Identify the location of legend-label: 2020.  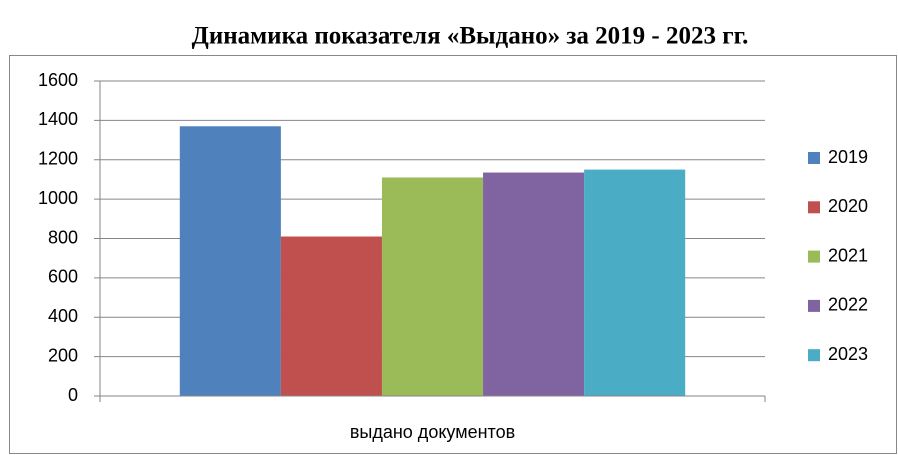
(848, 206).